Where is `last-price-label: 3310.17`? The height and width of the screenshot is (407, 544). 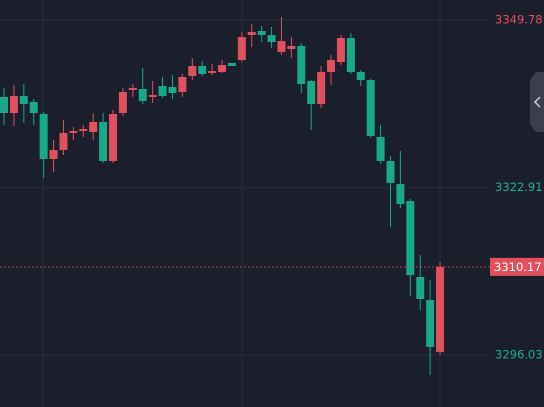 last-price-label: 3310.17 is located at coordinates (518, 267).